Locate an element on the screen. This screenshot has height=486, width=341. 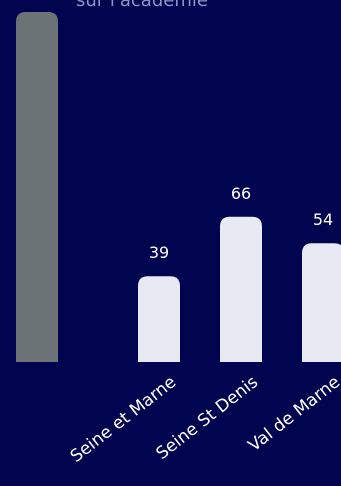
data-label: 66 is located at coordinates (241, 193).